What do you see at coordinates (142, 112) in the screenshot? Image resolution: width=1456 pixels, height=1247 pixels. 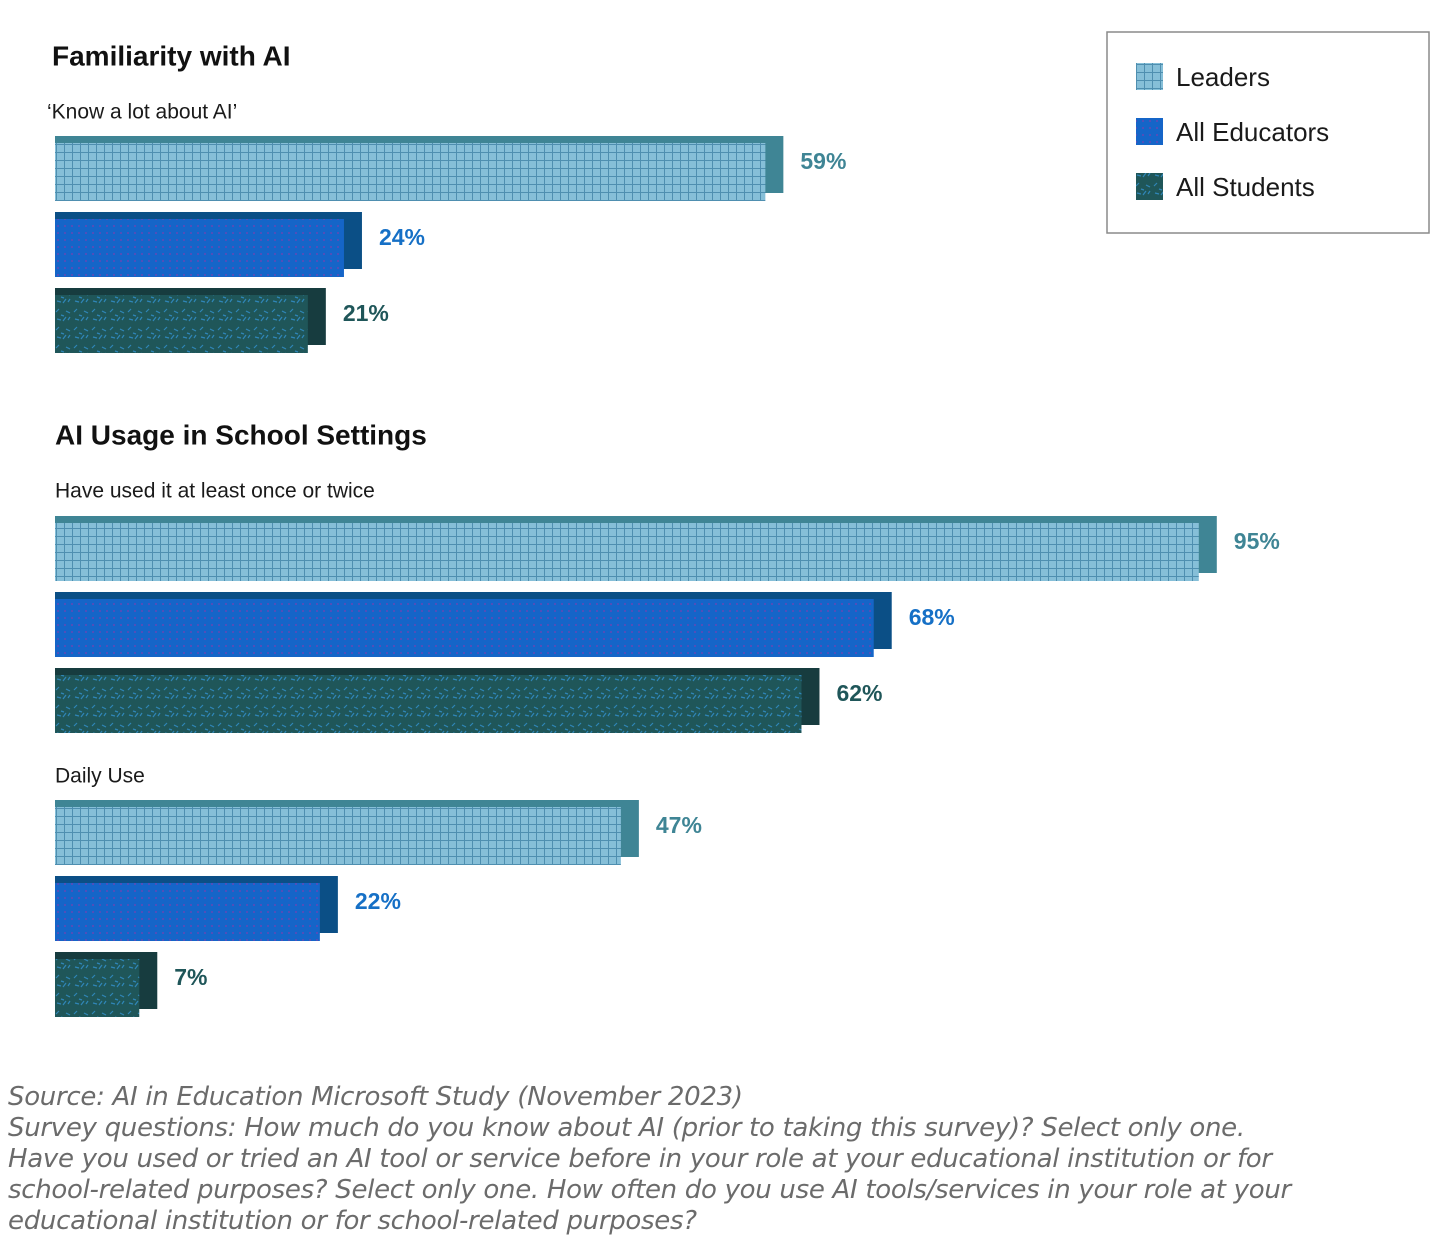 I see `group-label: ‘Know a lot about AI’` at bounding box center [142, 112].